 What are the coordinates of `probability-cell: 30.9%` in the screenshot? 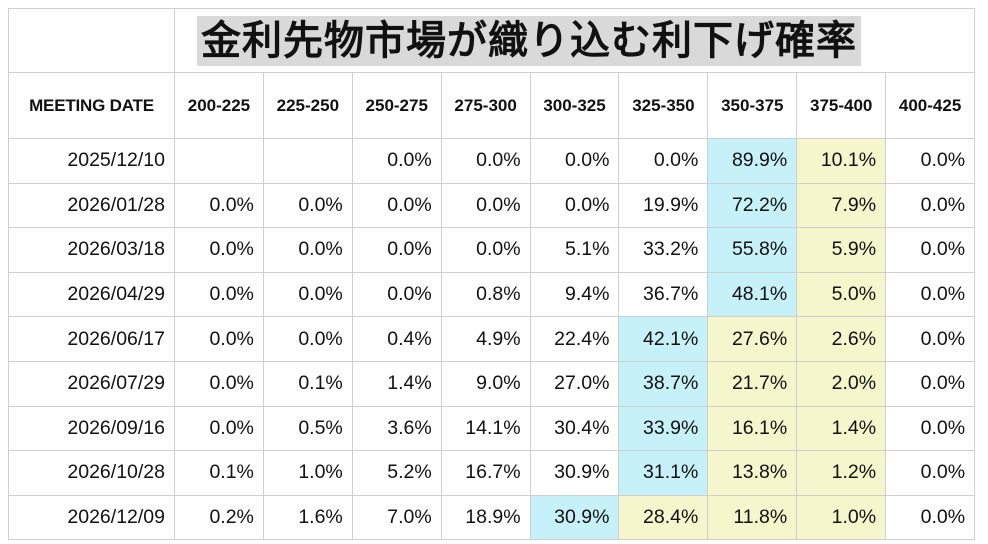 It's located at (574, 473).